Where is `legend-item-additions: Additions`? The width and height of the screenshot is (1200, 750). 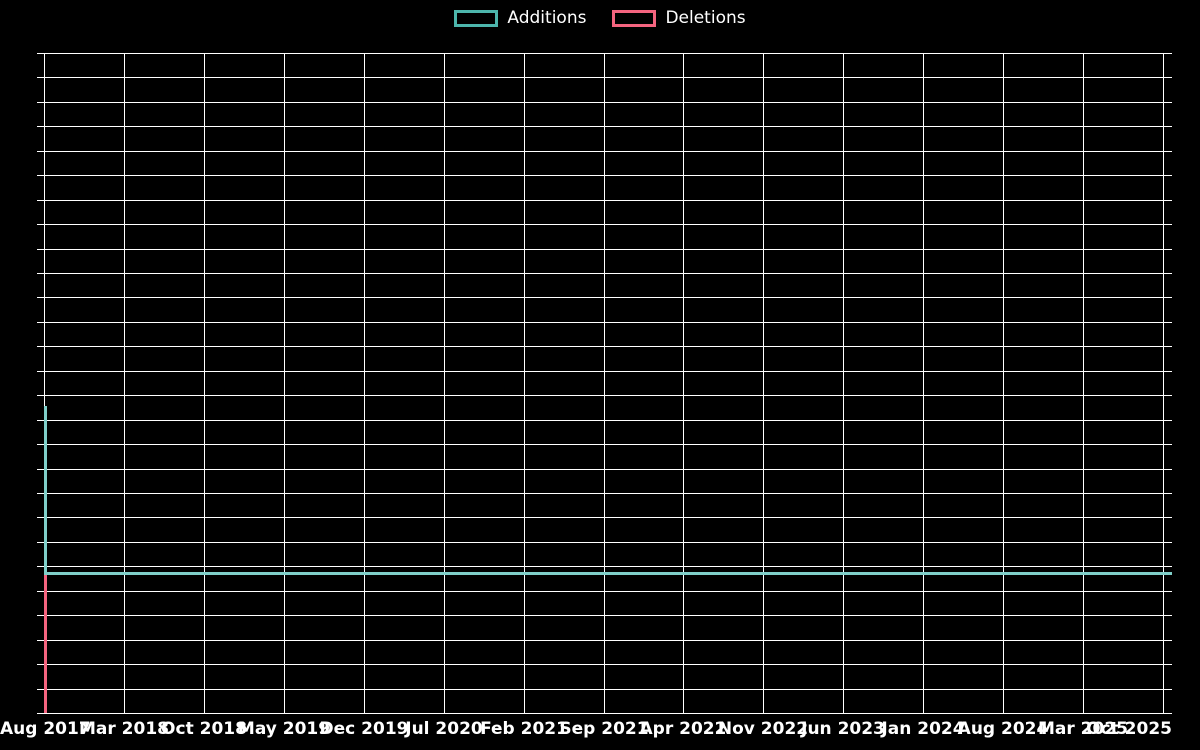 legend-item-additions: Additions is located at coordinates (520, 18).